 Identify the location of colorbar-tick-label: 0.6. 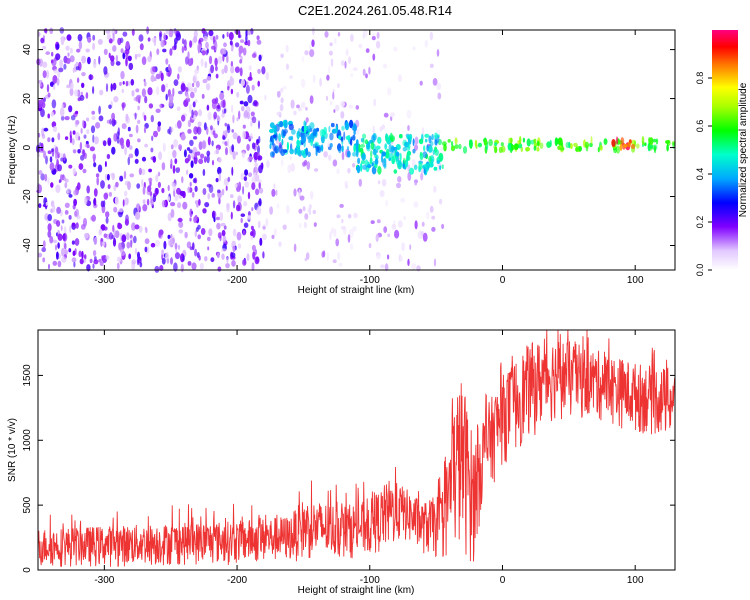
(700, 126).